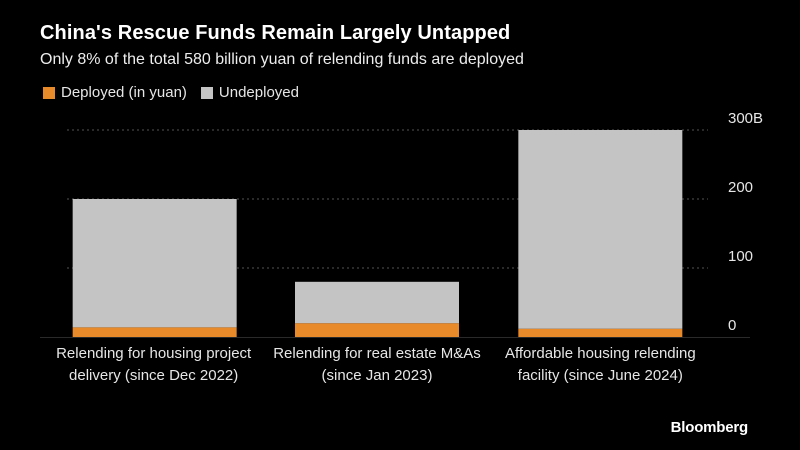 The image size is (800, 450). What do you see at coordinates (153, 375) in the screenshot?
I see `category-label-0-line-1: delivery (since Dec 2022)` at bounding box center [153, 375].